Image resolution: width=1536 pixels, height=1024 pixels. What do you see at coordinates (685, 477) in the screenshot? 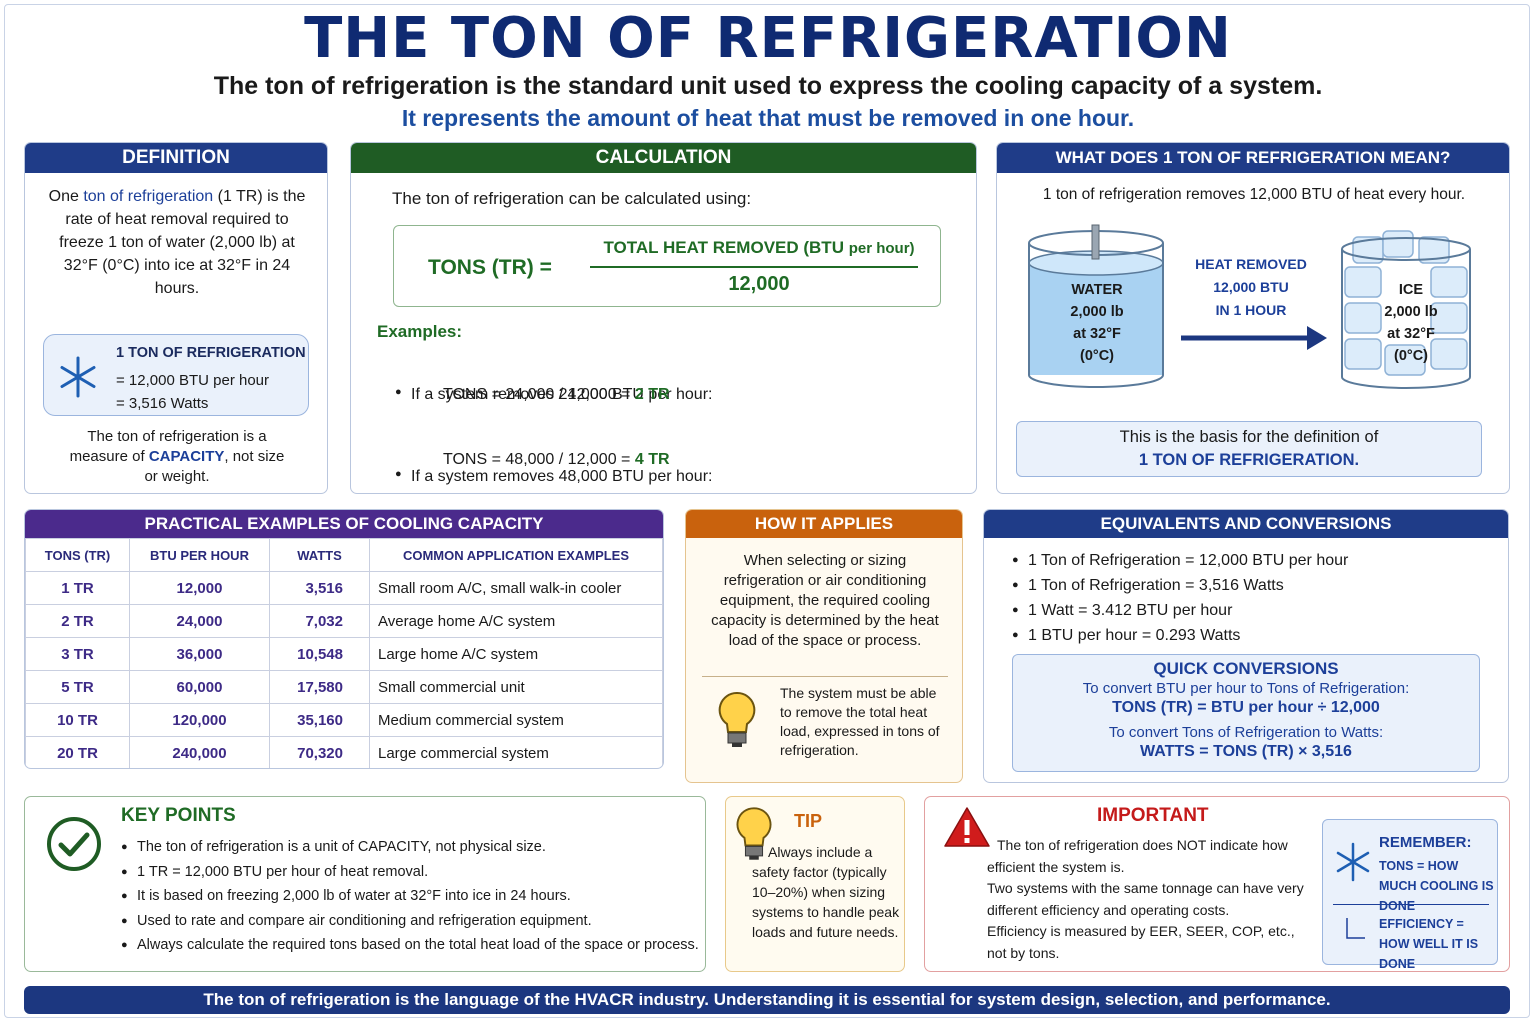
I see `example-condition: If a system removes 48,000 BTU per hour:` at bounding box center [685, 477].